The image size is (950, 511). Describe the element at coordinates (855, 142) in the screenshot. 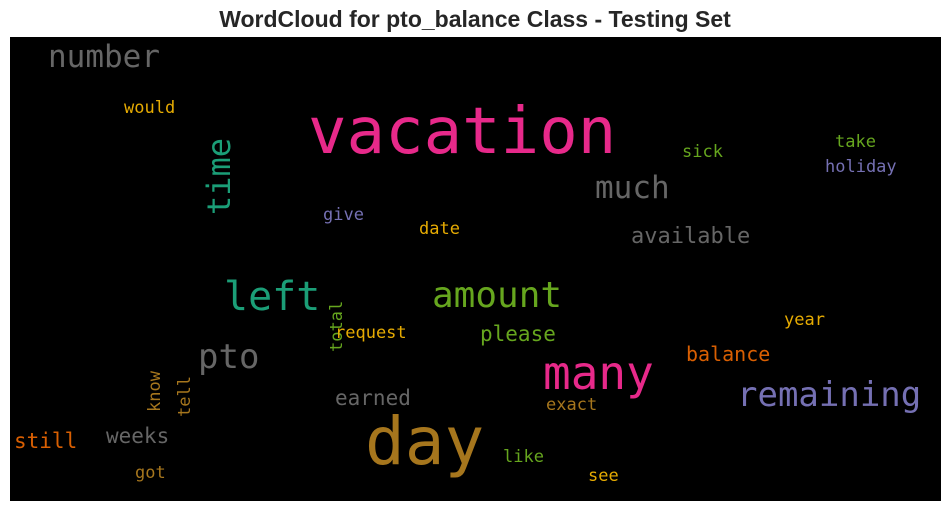

I see `word-take: take` at that location.